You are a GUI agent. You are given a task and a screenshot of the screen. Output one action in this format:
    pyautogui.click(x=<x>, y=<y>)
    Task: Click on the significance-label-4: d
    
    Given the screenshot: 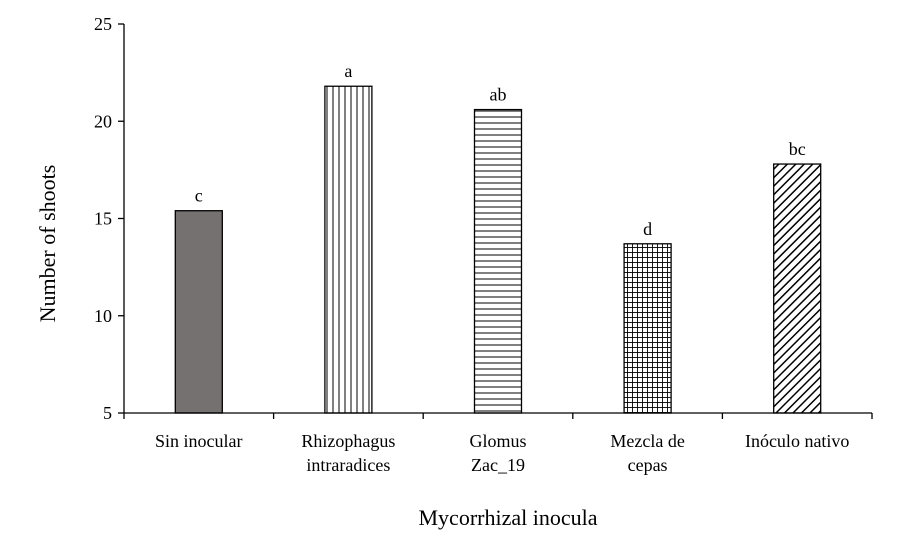 What is the action you would take?
    pyautogui.click(x=647, y=229)
    